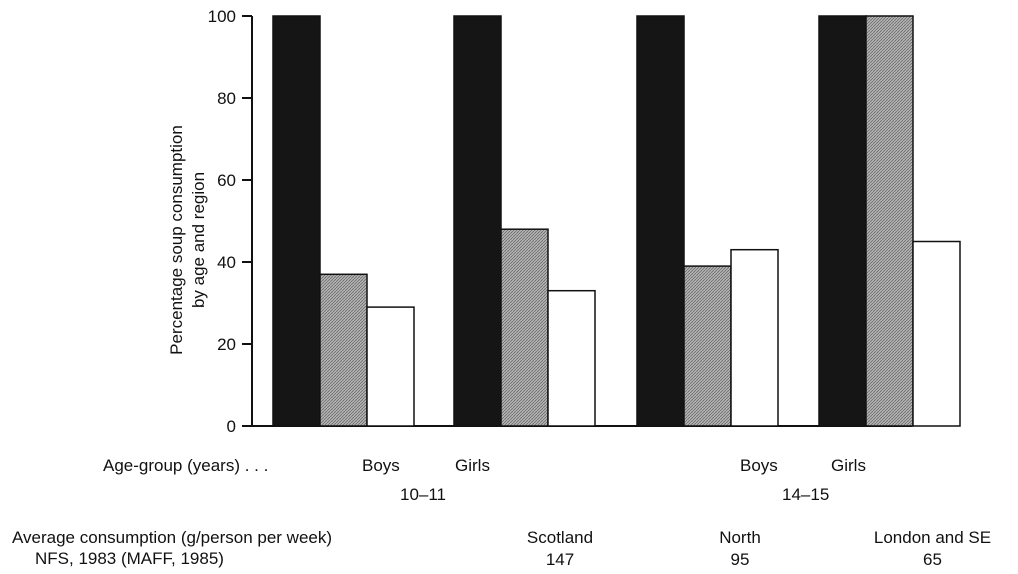 This screenshot has width=1018, height=574. Describe the element at coordinates (932, 537) in the screenshot. I see `region-london-name: London and SE` at that location.